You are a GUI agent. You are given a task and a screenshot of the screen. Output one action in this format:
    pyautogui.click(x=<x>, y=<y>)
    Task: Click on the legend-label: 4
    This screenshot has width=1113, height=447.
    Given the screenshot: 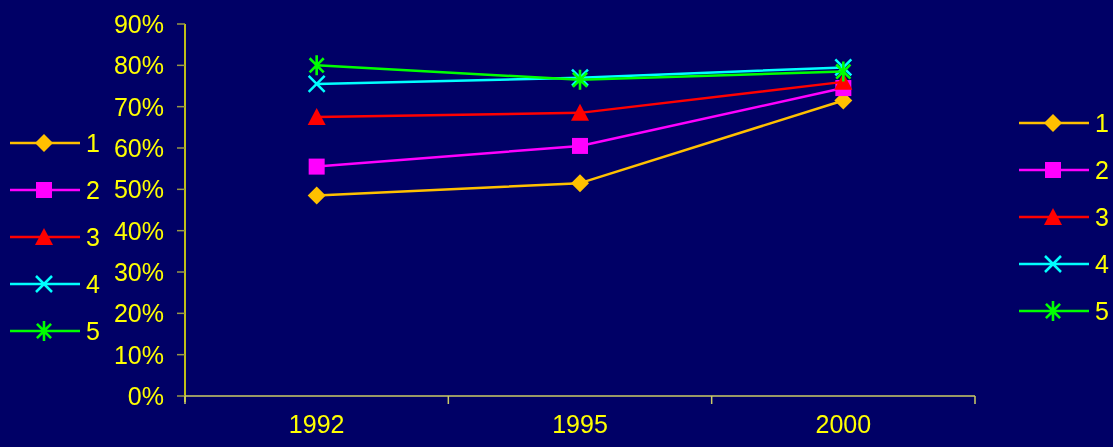 What is the action you would take?
    pyautogui.click(x=93, y=284)
    